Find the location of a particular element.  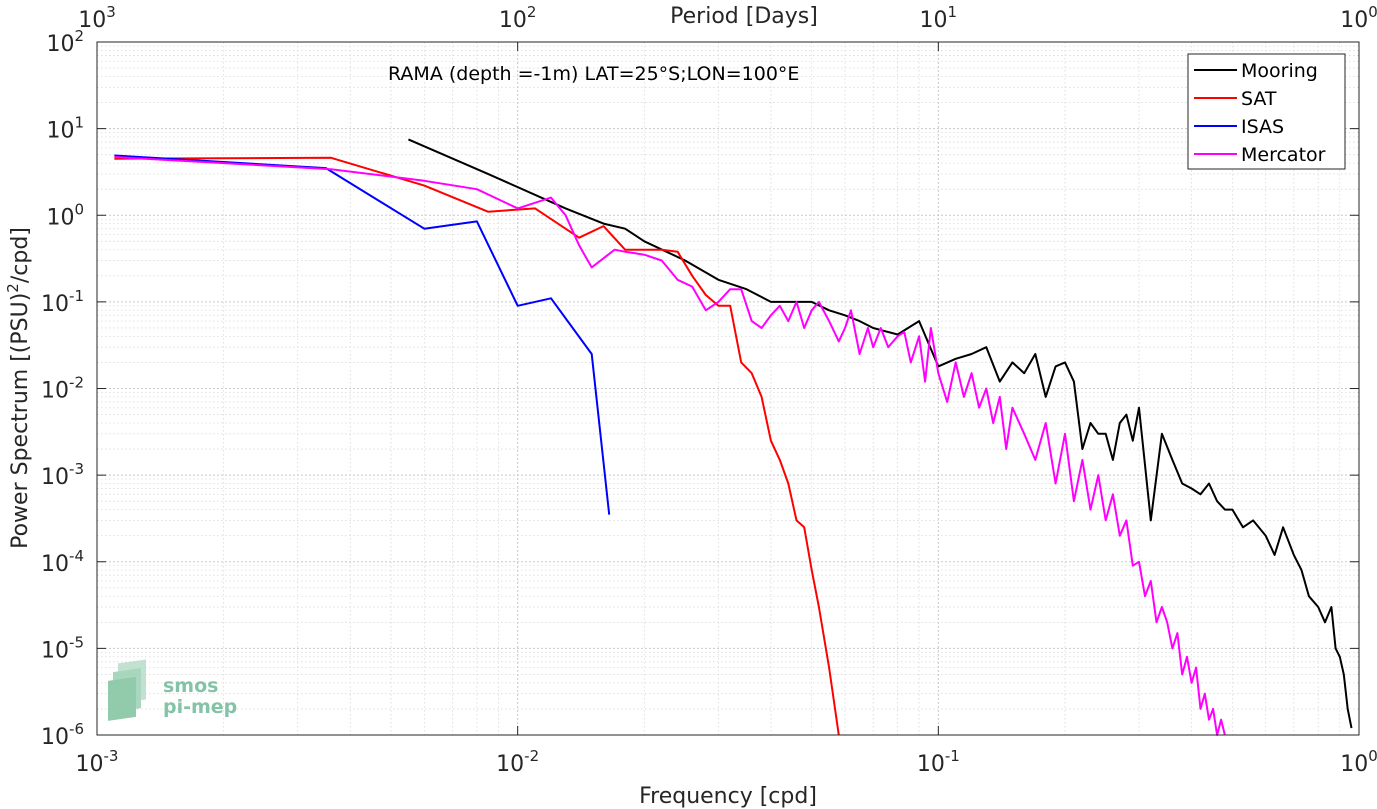

y-axis-label-tail: /cpd] is located at coordinates (20, 255).